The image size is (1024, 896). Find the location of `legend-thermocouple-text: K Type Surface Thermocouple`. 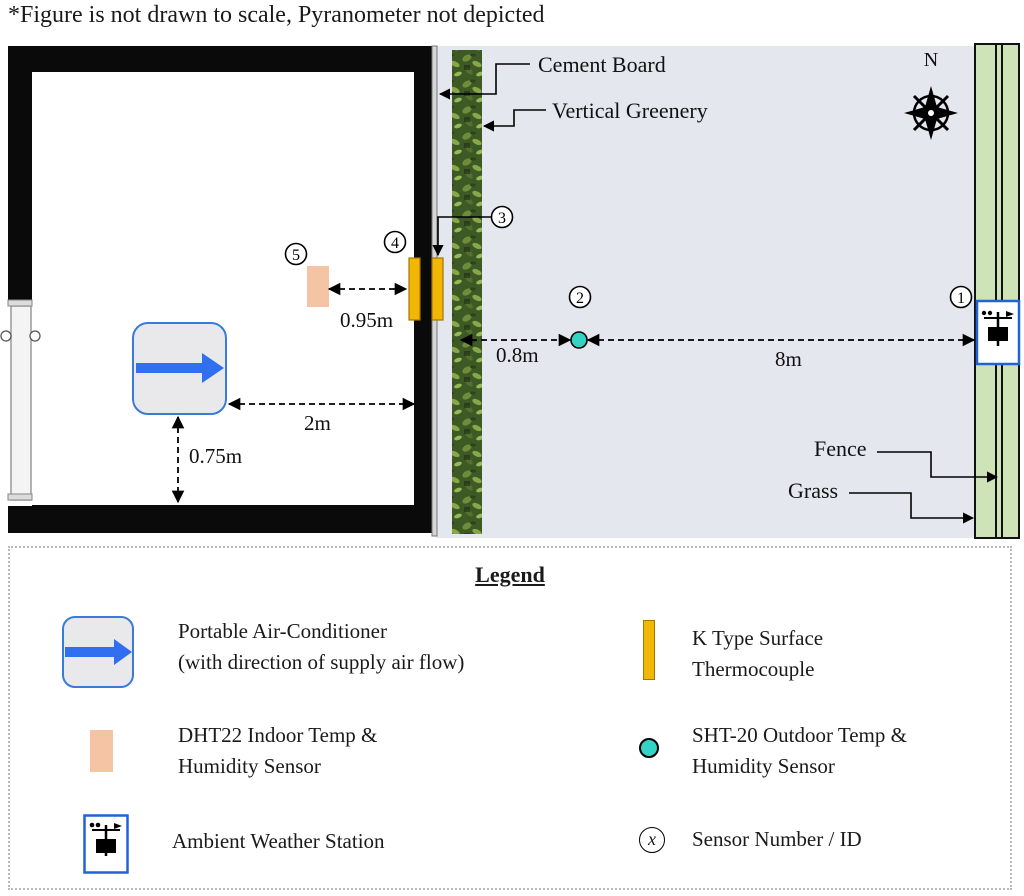

legend-thermocouple-text: K Type Surface Thermocouple is located at coordinates (757, 654).